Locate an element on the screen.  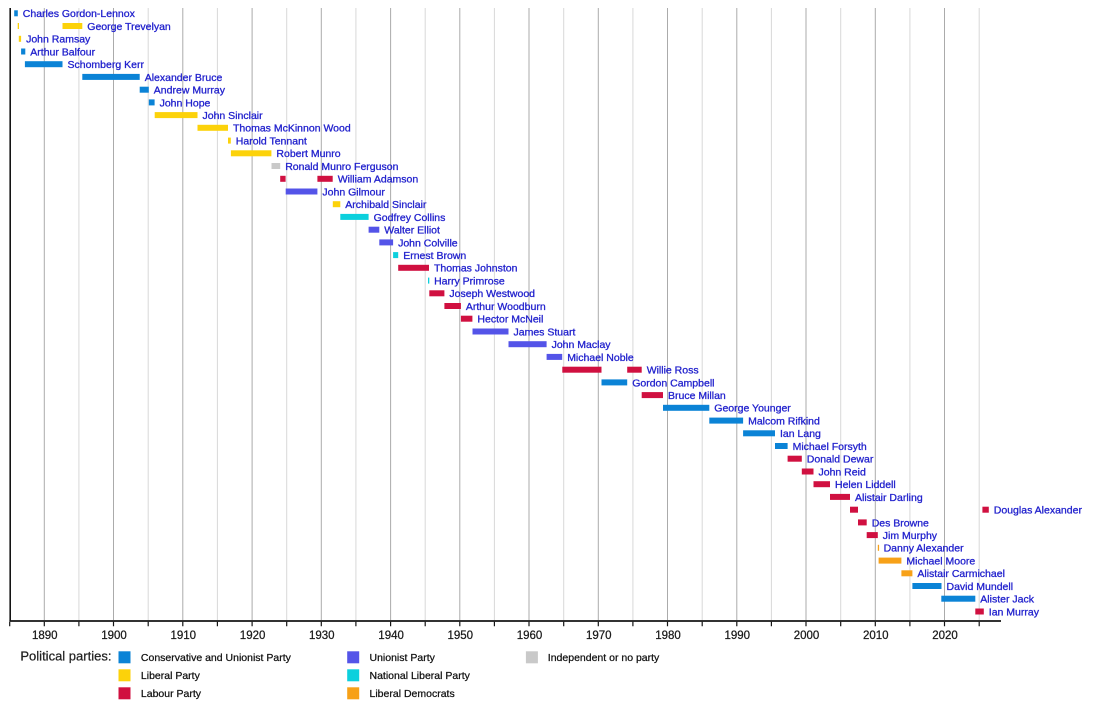
svg-text: John Ramsay is located at coordinates (58, 40).